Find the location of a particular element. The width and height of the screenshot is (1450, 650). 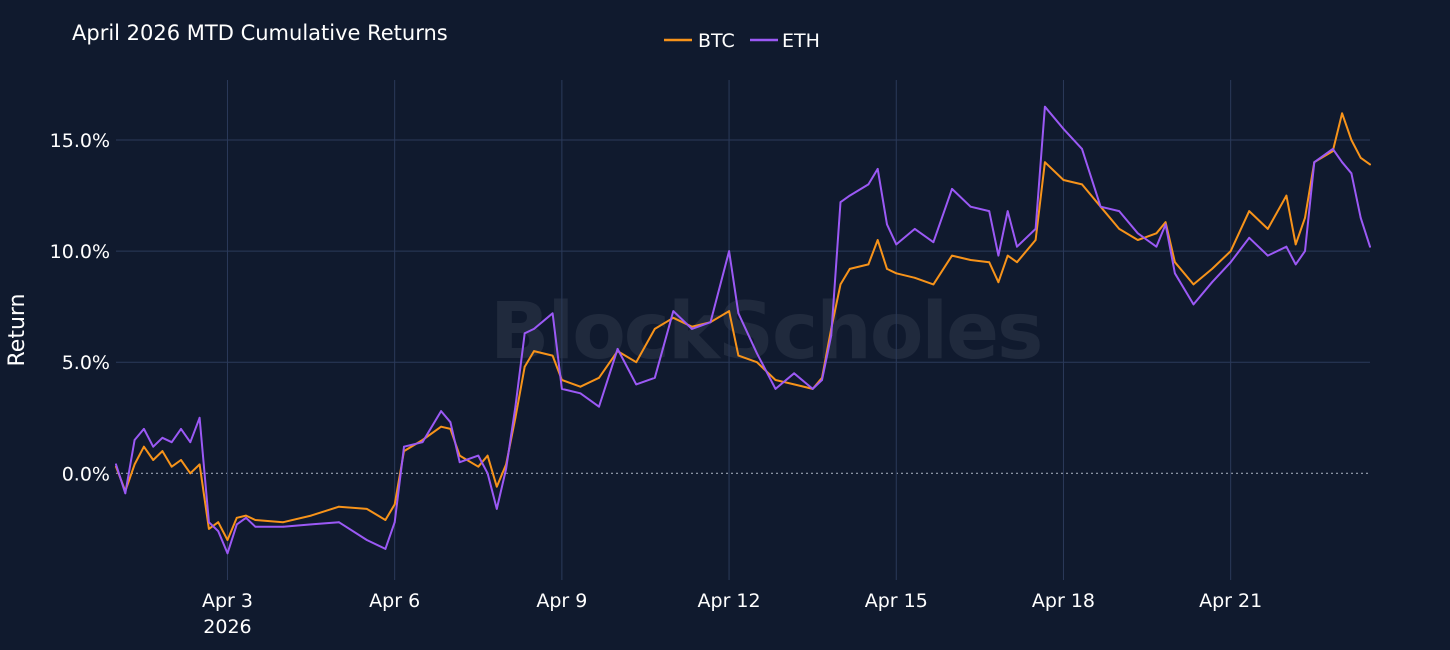

x-tick-label-5: Apr 18 is located at coordinates (1063, 601).